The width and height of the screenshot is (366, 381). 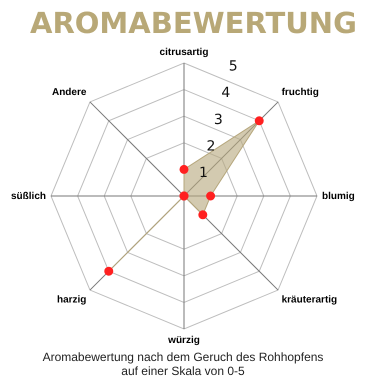 What do you see at coordinates (193, 23) in the screenshot?
I see `chart-title: AROMABEWERTUNG` at bounding box center [193, 23].